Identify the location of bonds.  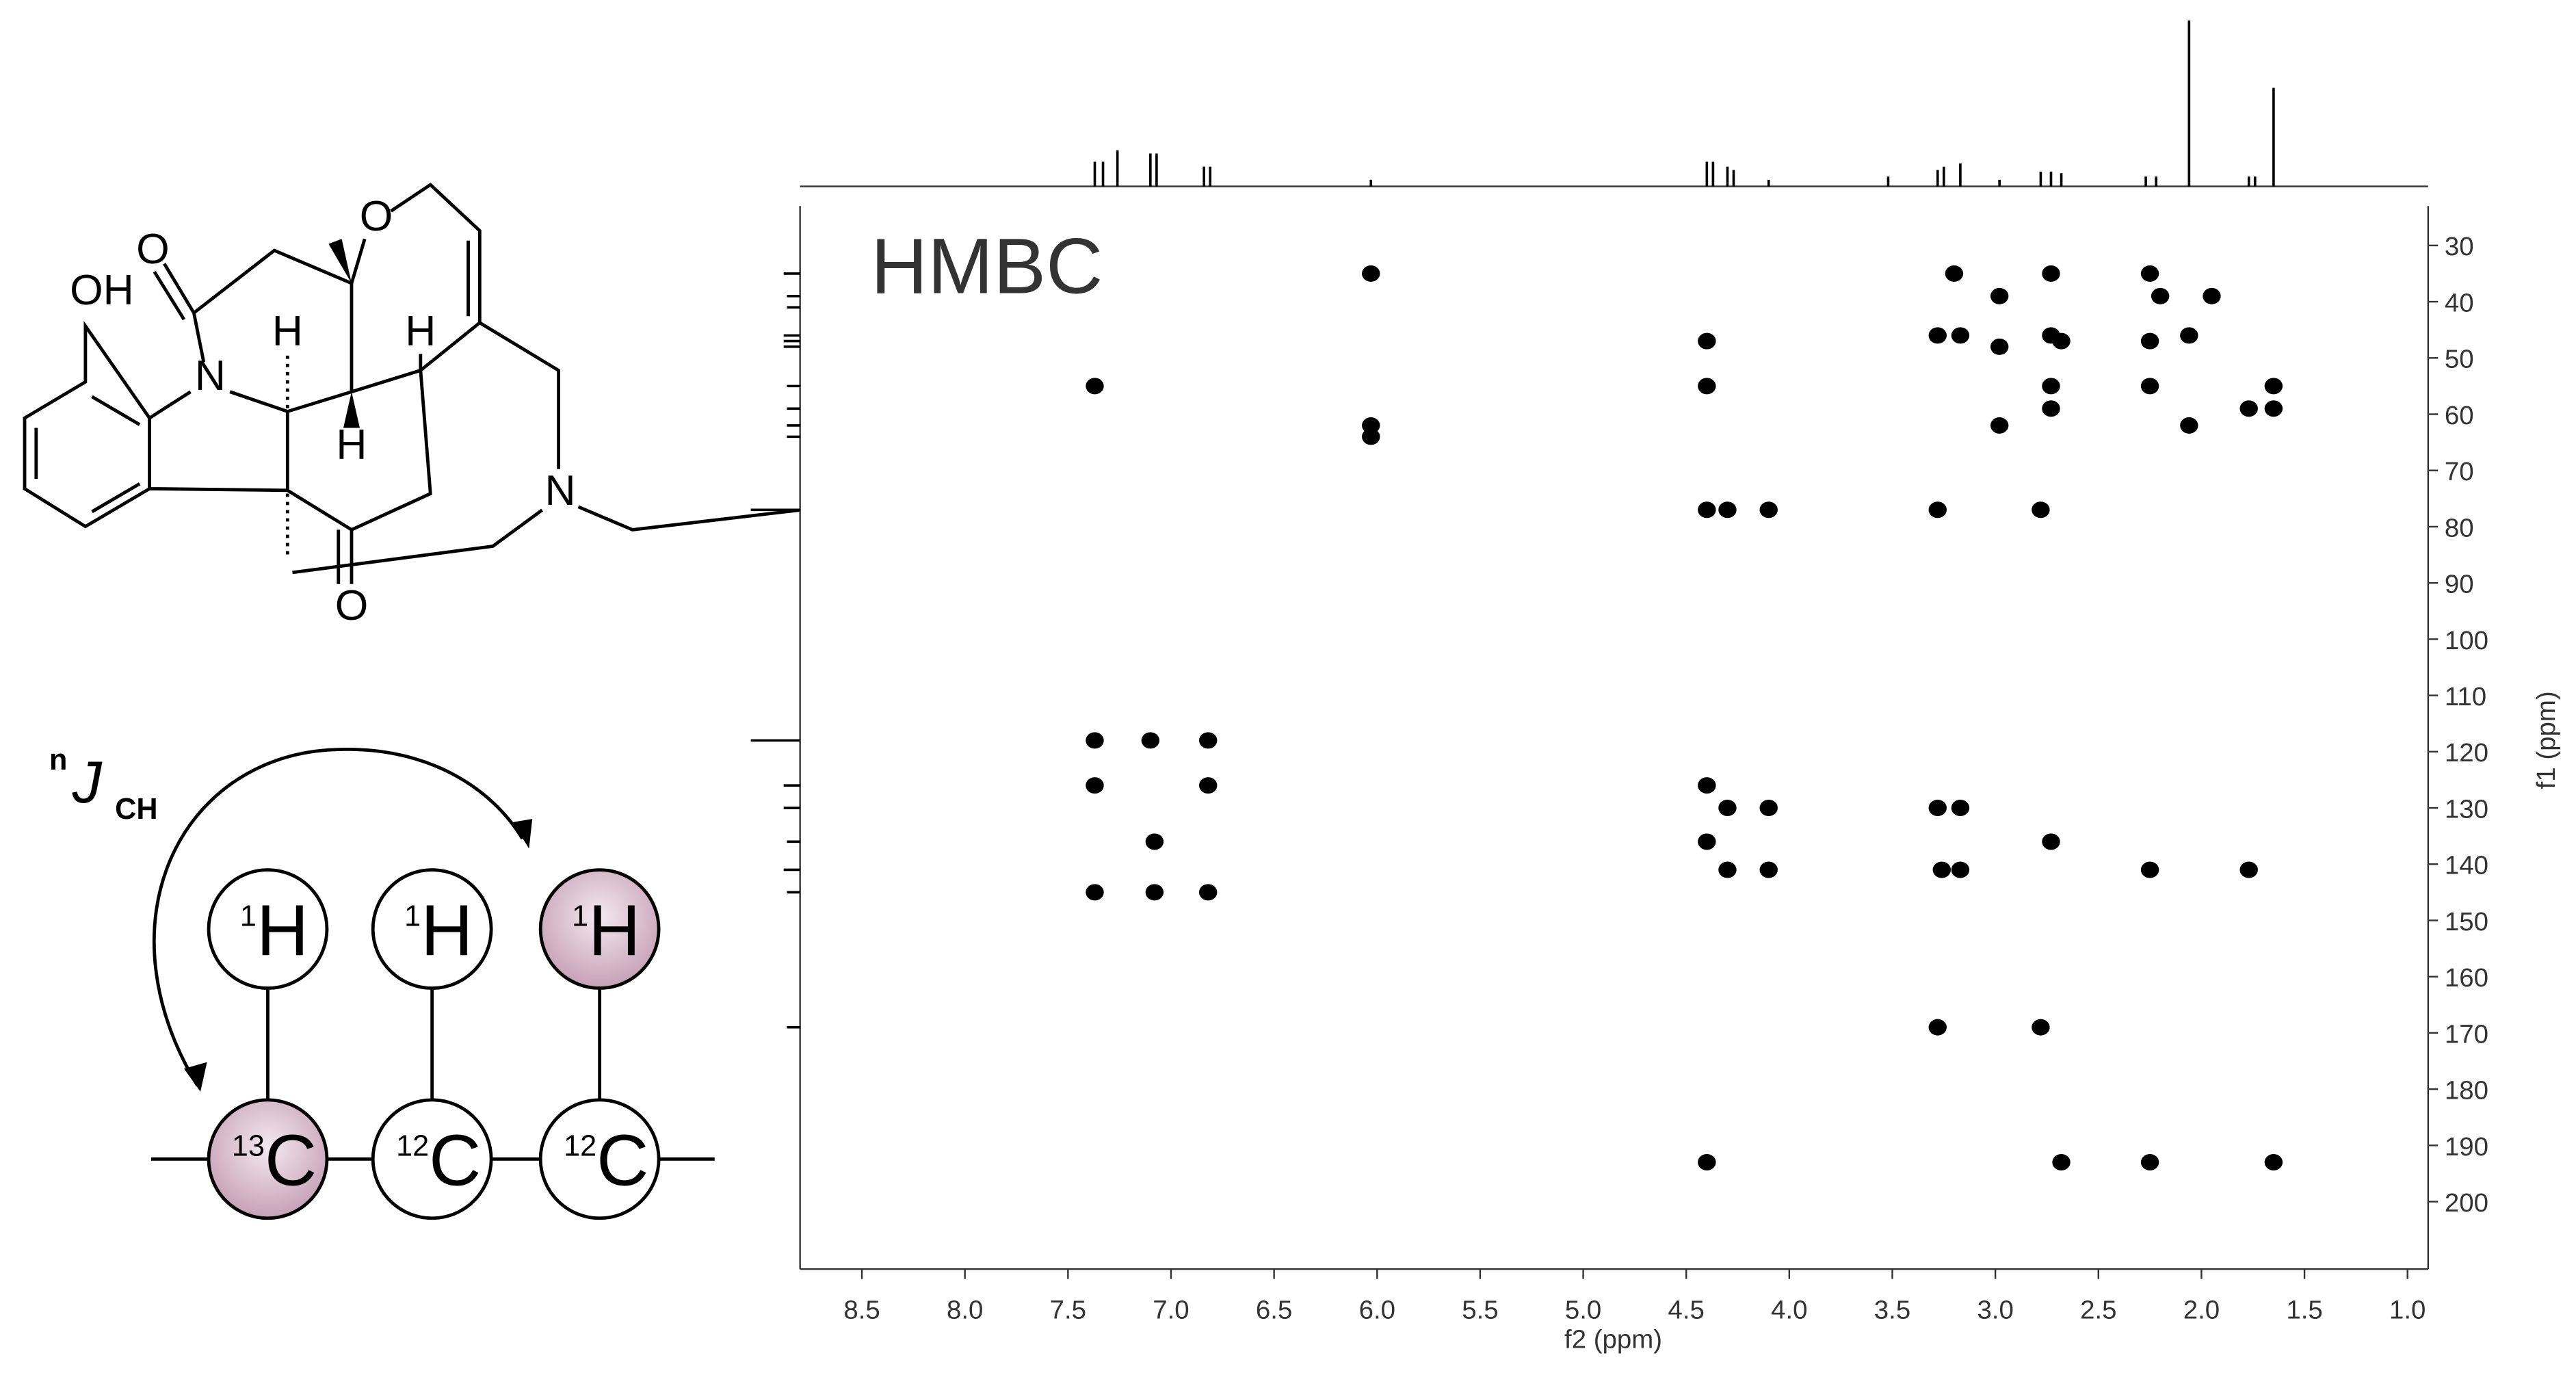
(411, 384).